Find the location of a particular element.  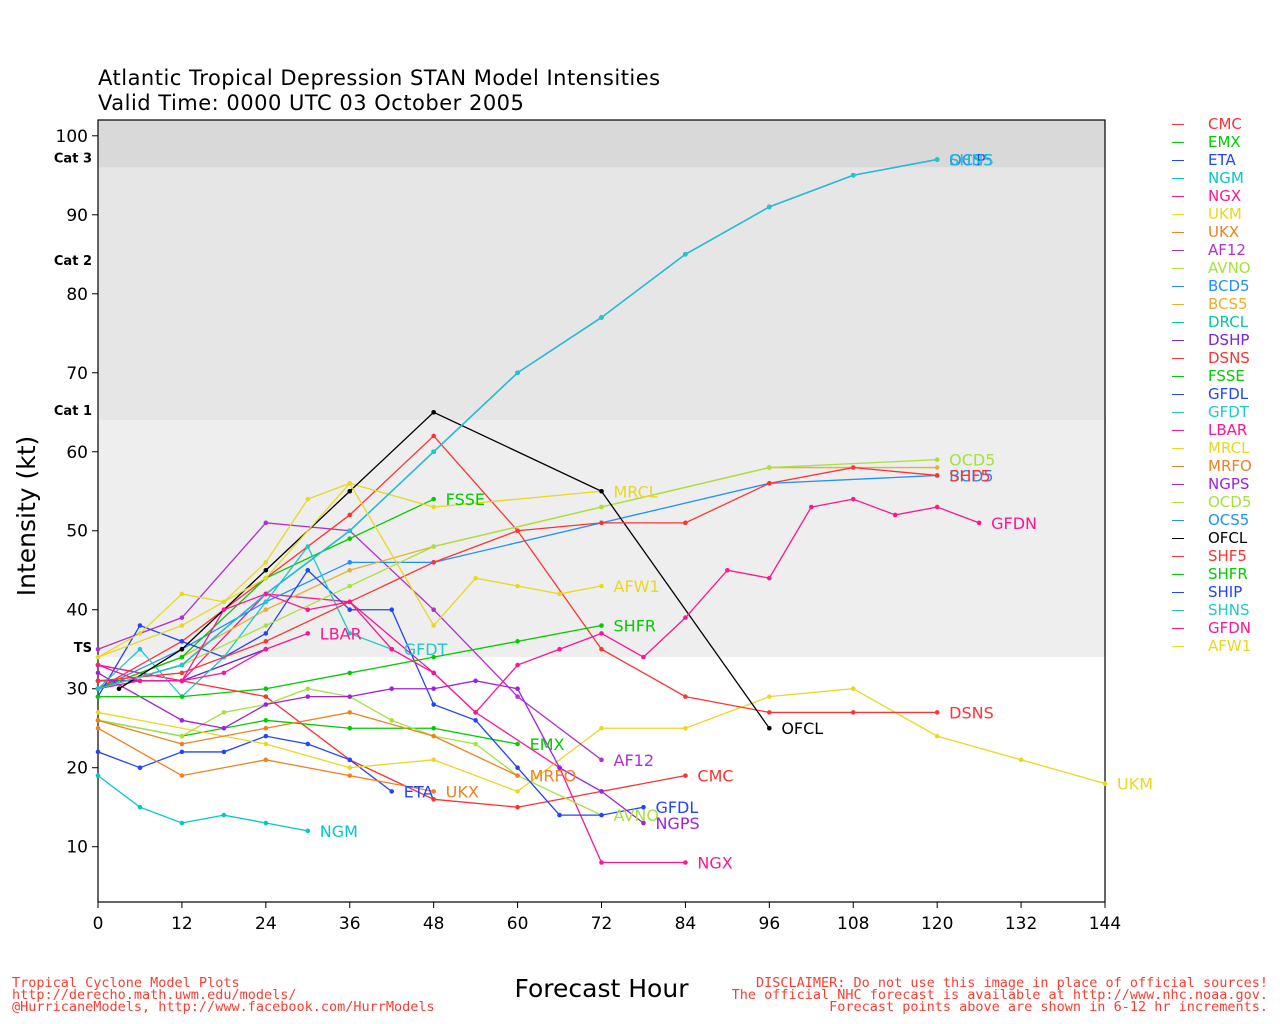

end-label-af12: AF12 is located at coordinates (634, 760).